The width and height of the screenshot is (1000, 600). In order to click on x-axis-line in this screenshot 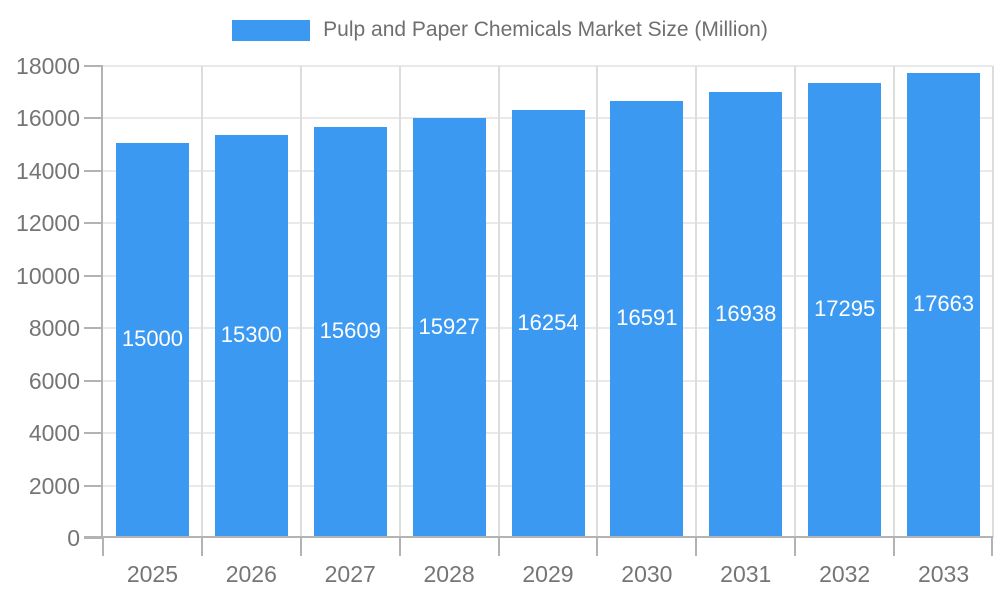, I will do `click(538, 537)`.